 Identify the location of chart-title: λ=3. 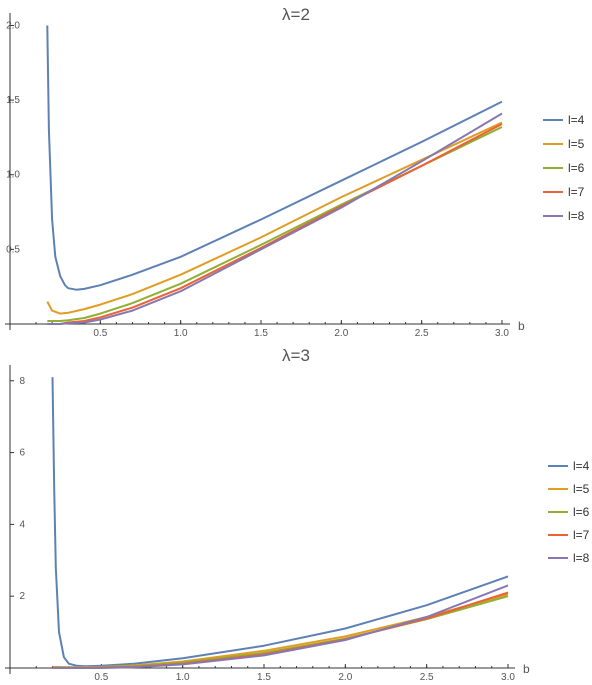
(296, 355).